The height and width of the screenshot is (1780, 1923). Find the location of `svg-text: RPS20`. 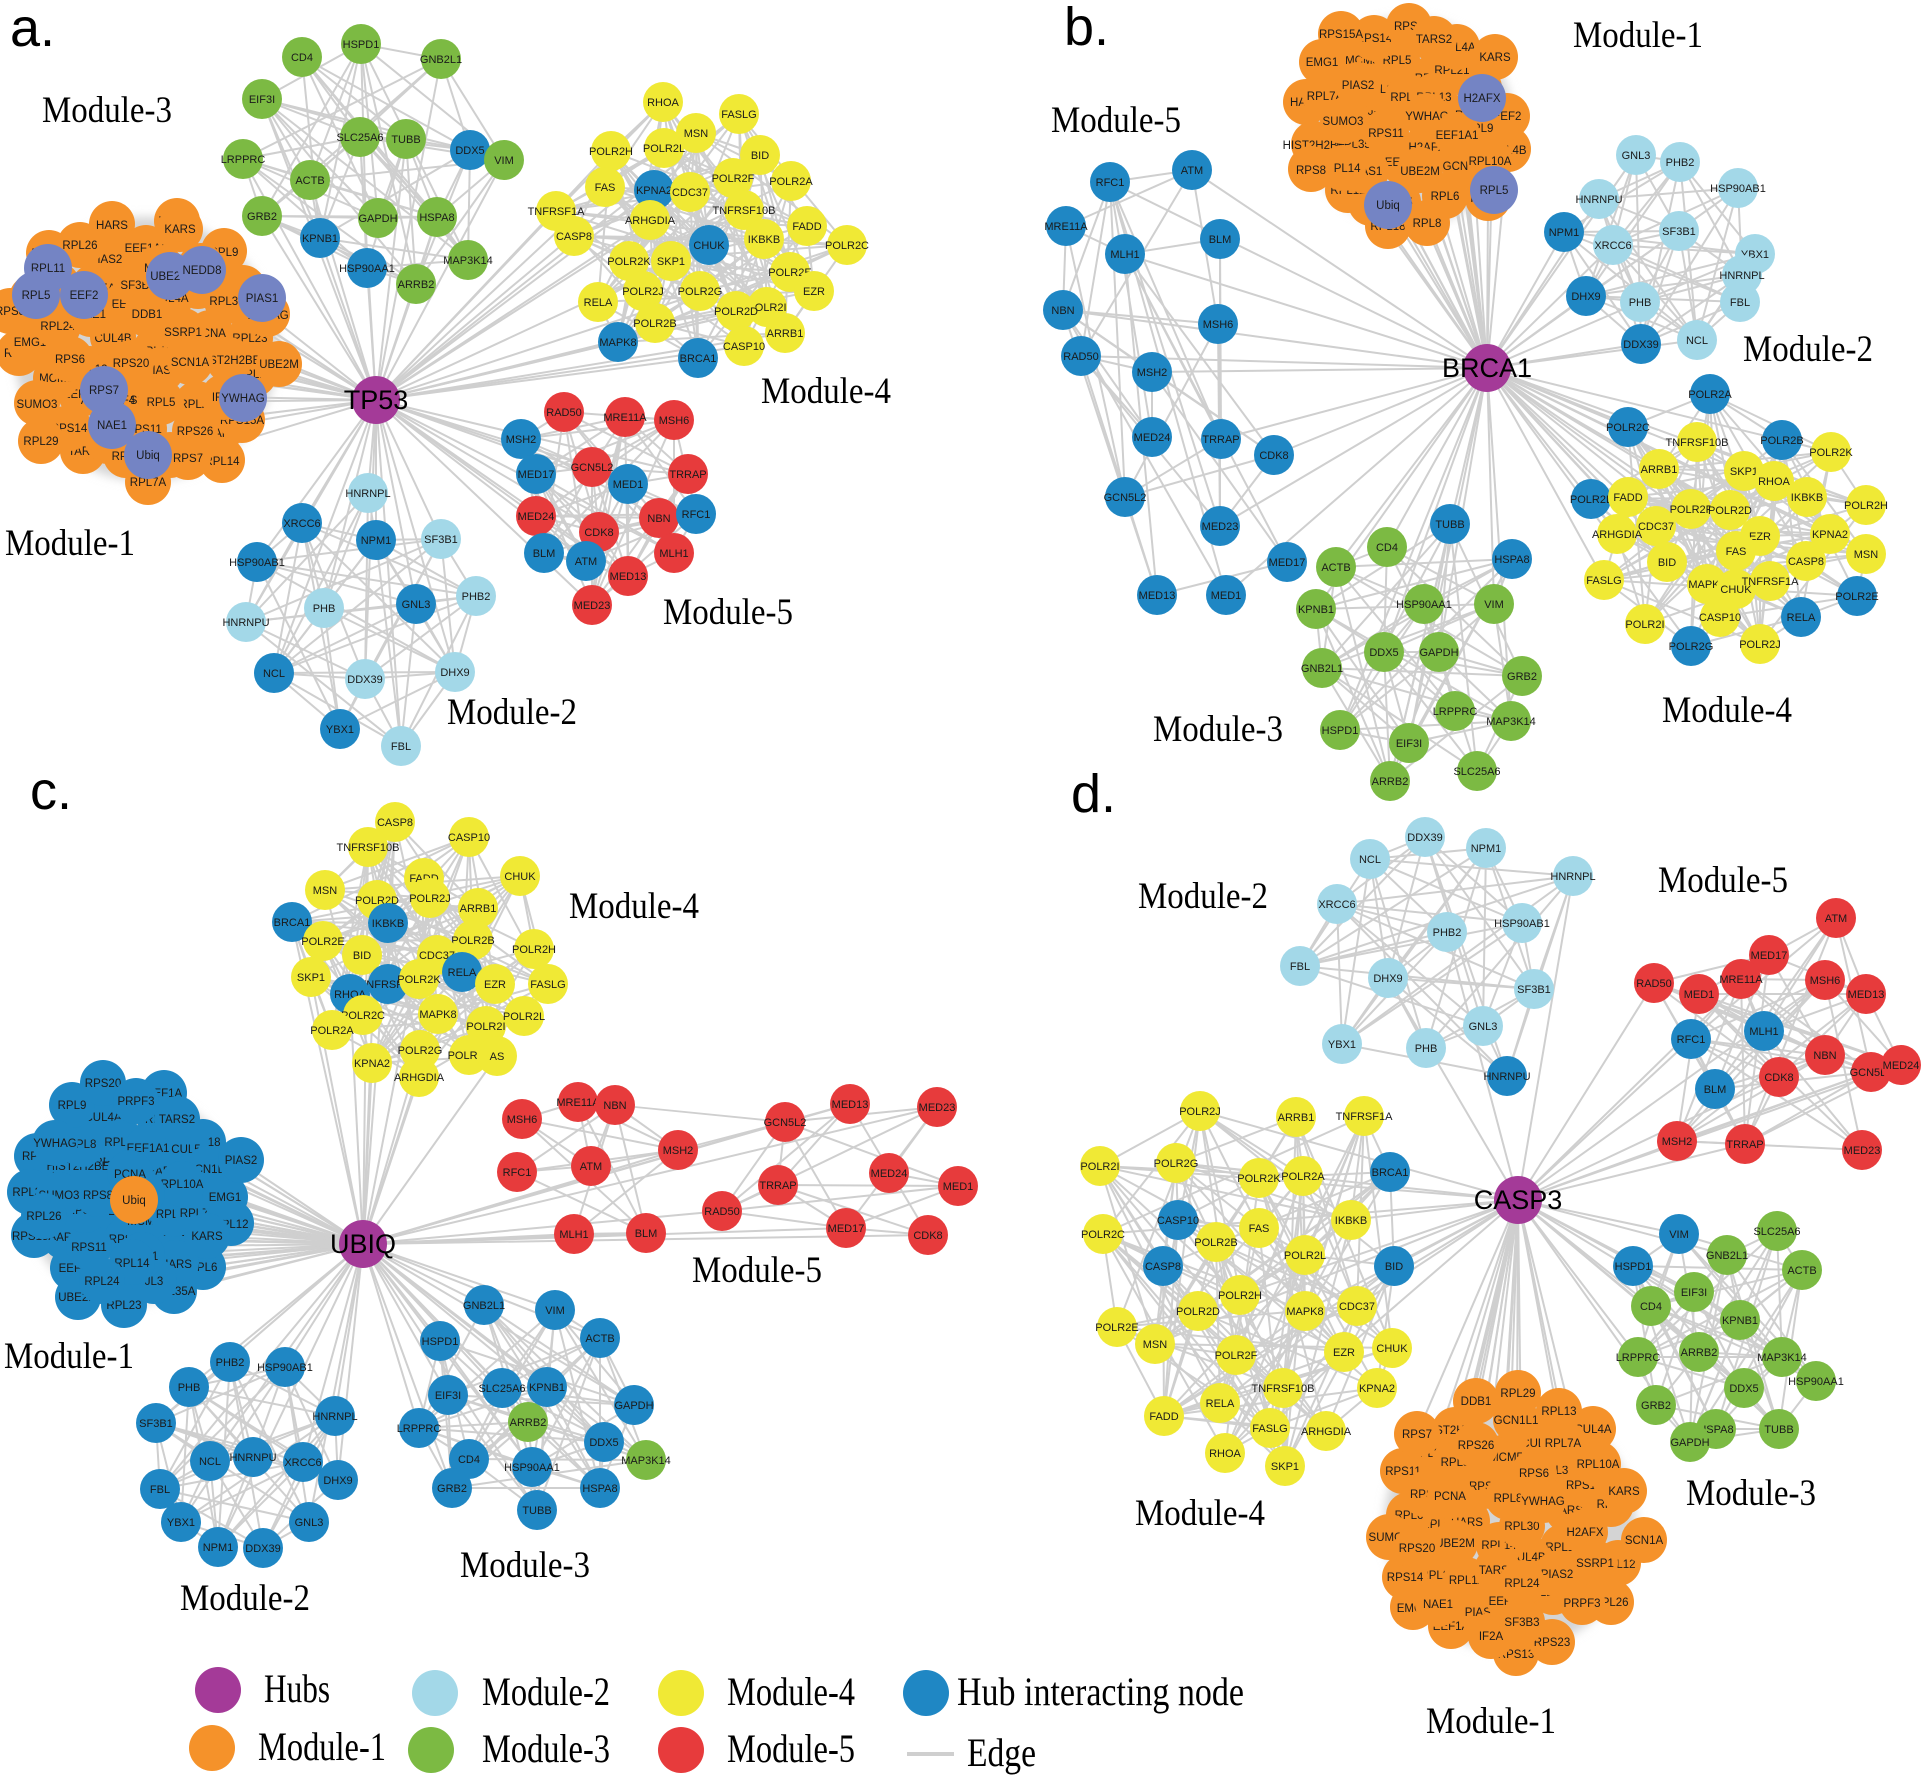

svg-text: RPS20 is located at coordinates (1417, 1549).